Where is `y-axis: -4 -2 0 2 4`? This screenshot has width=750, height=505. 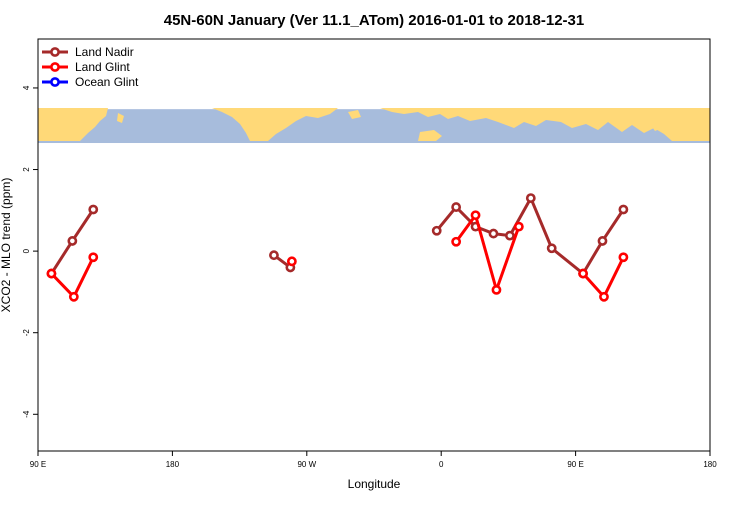
y-axis: -4 -2 0 2 4 is located at coordinates (30, 251).